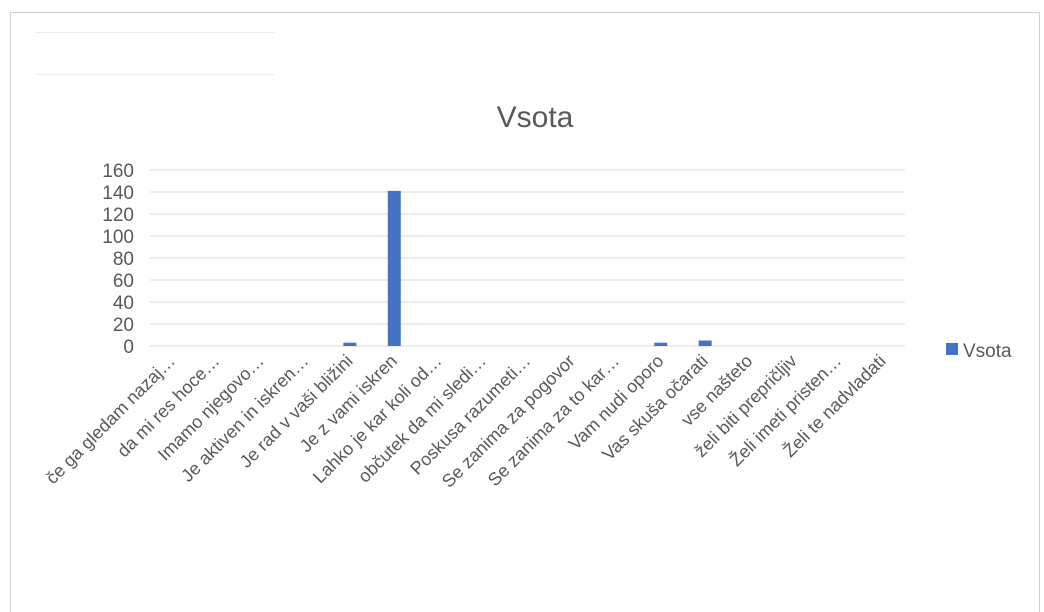  Describe the element at coordinates (123, 259) in the screenshot. I see `y-tick-label: 80` at that location.